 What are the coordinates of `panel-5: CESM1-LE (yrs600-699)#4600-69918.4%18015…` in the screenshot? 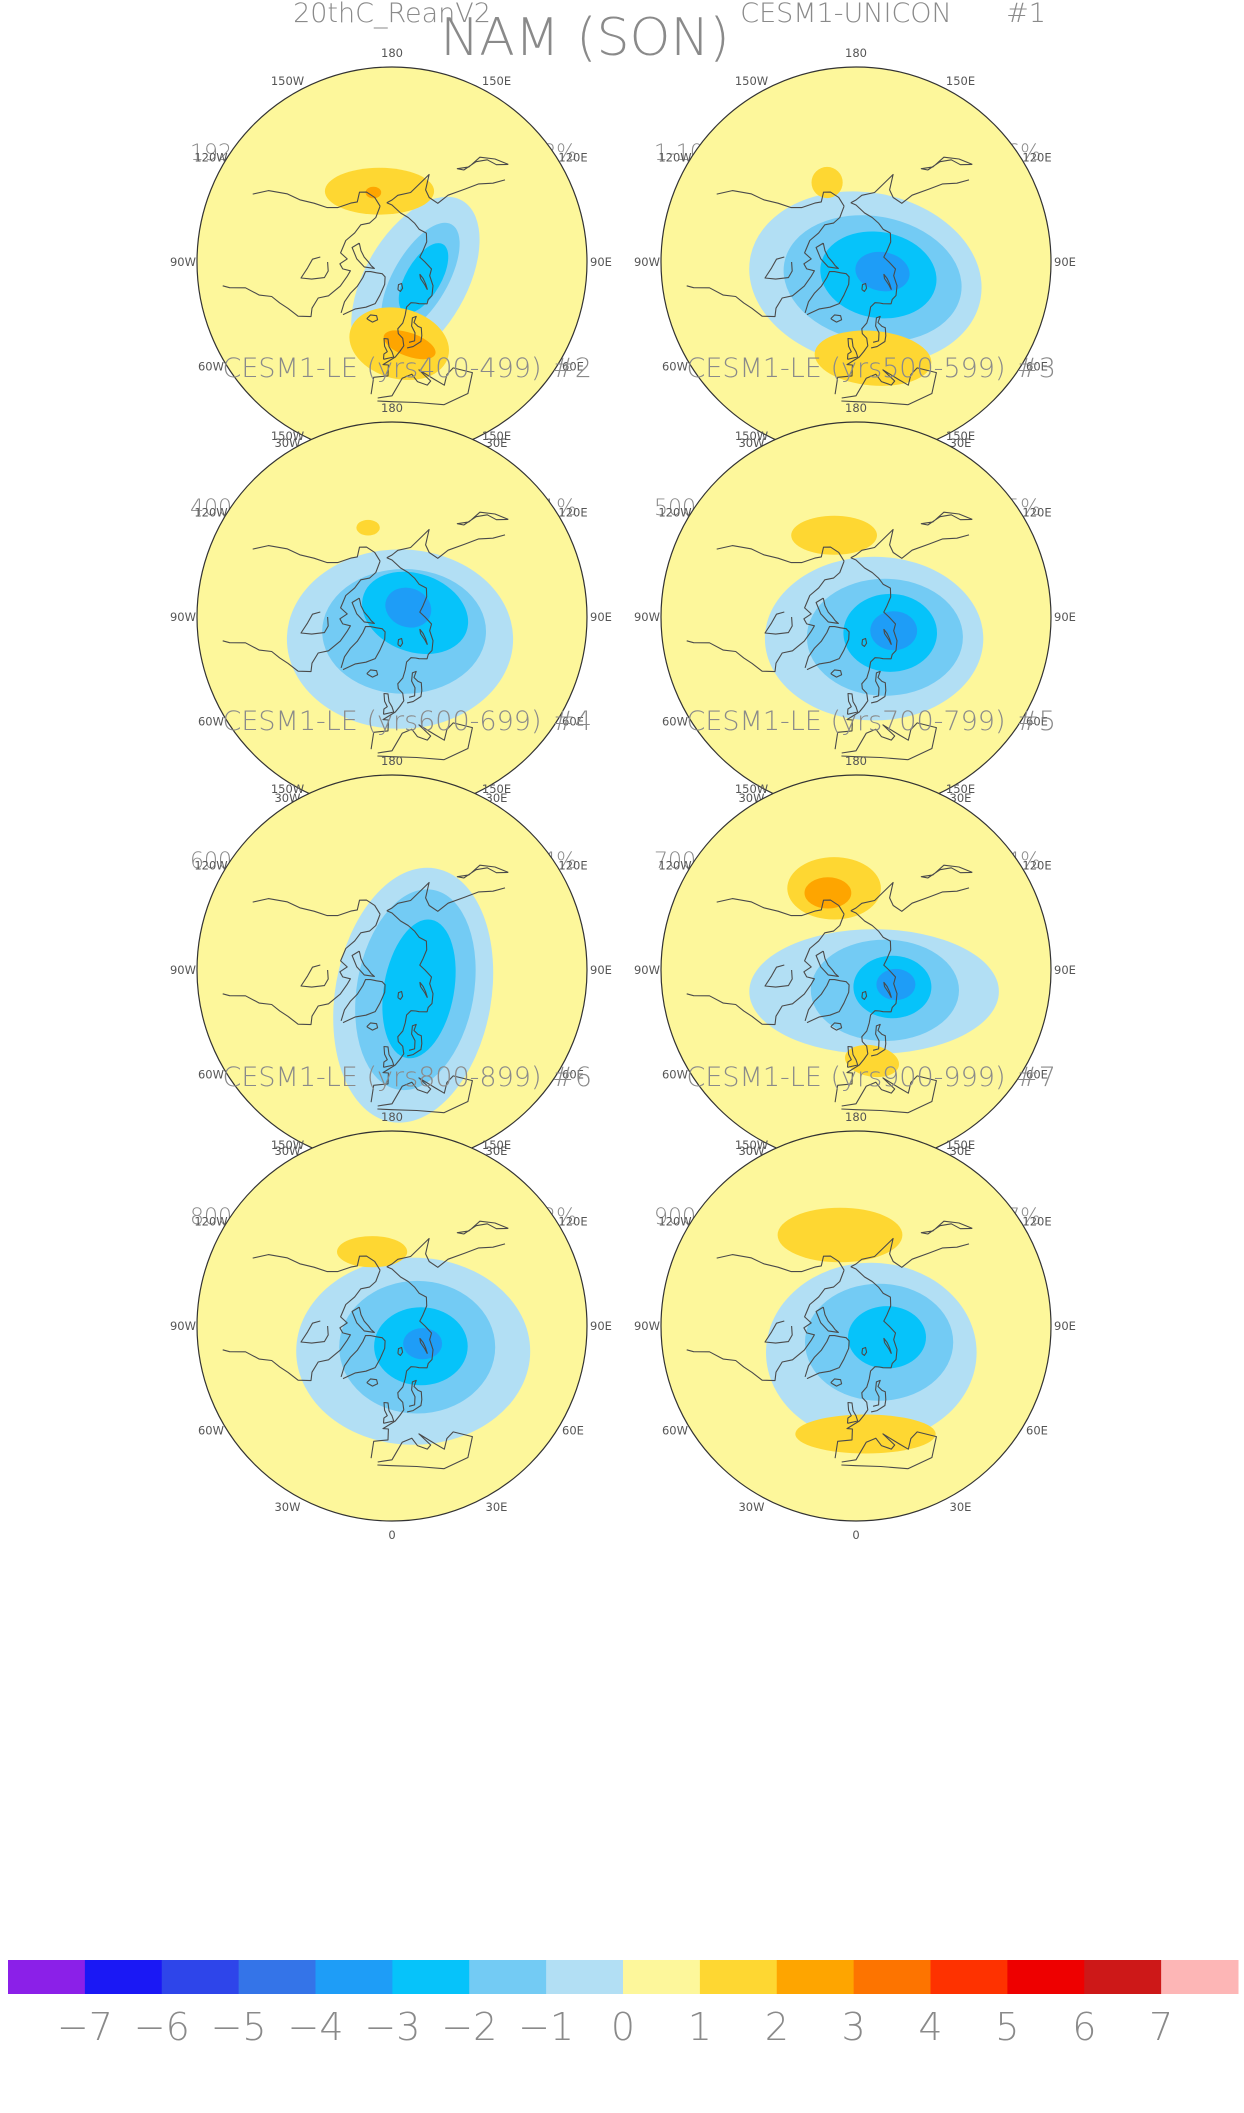 It's located at (391, 946).